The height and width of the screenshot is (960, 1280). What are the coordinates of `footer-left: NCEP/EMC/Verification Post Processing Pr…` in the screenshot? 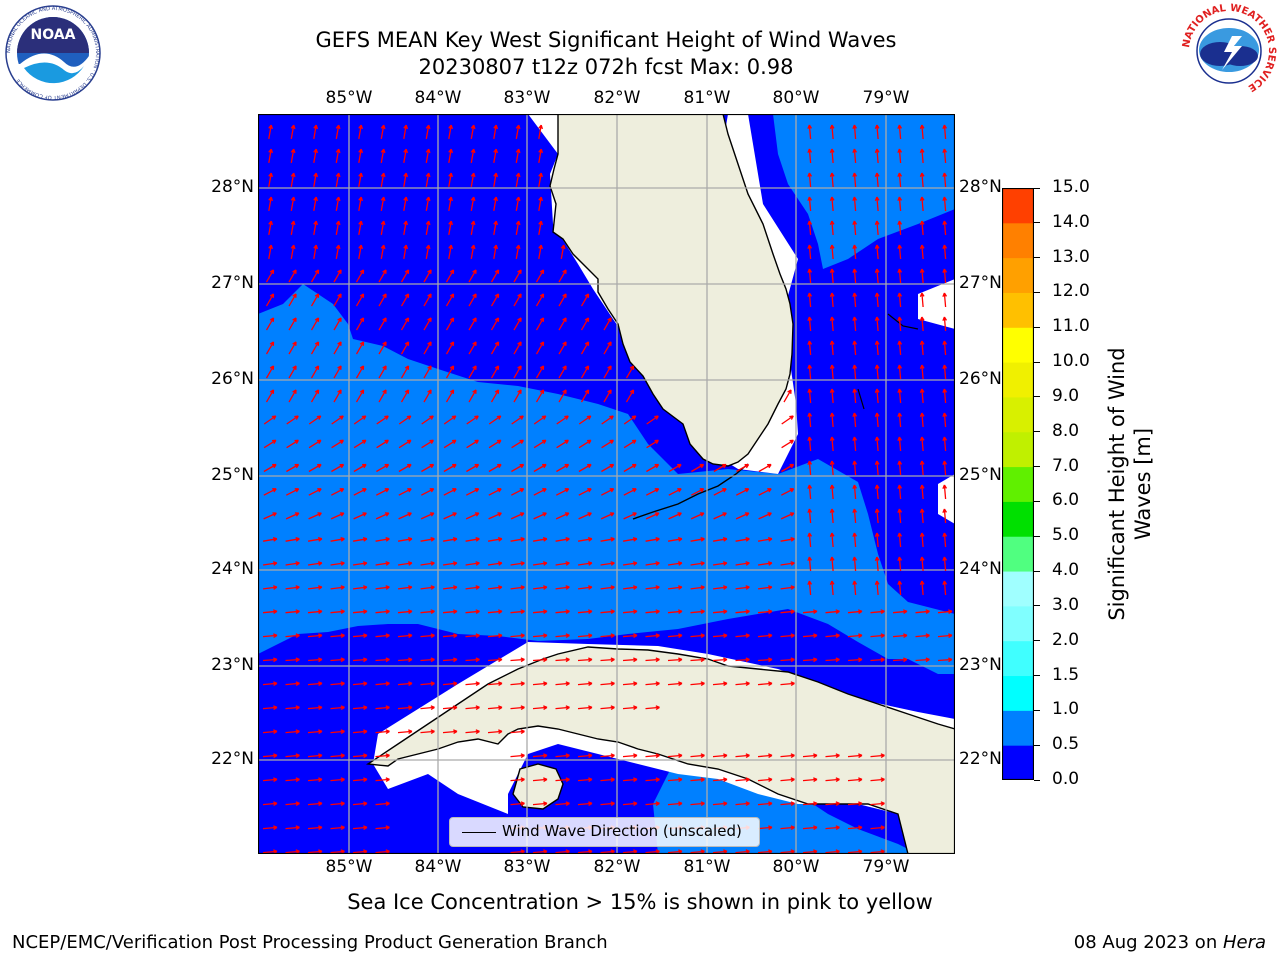 It's located at (310, 942).